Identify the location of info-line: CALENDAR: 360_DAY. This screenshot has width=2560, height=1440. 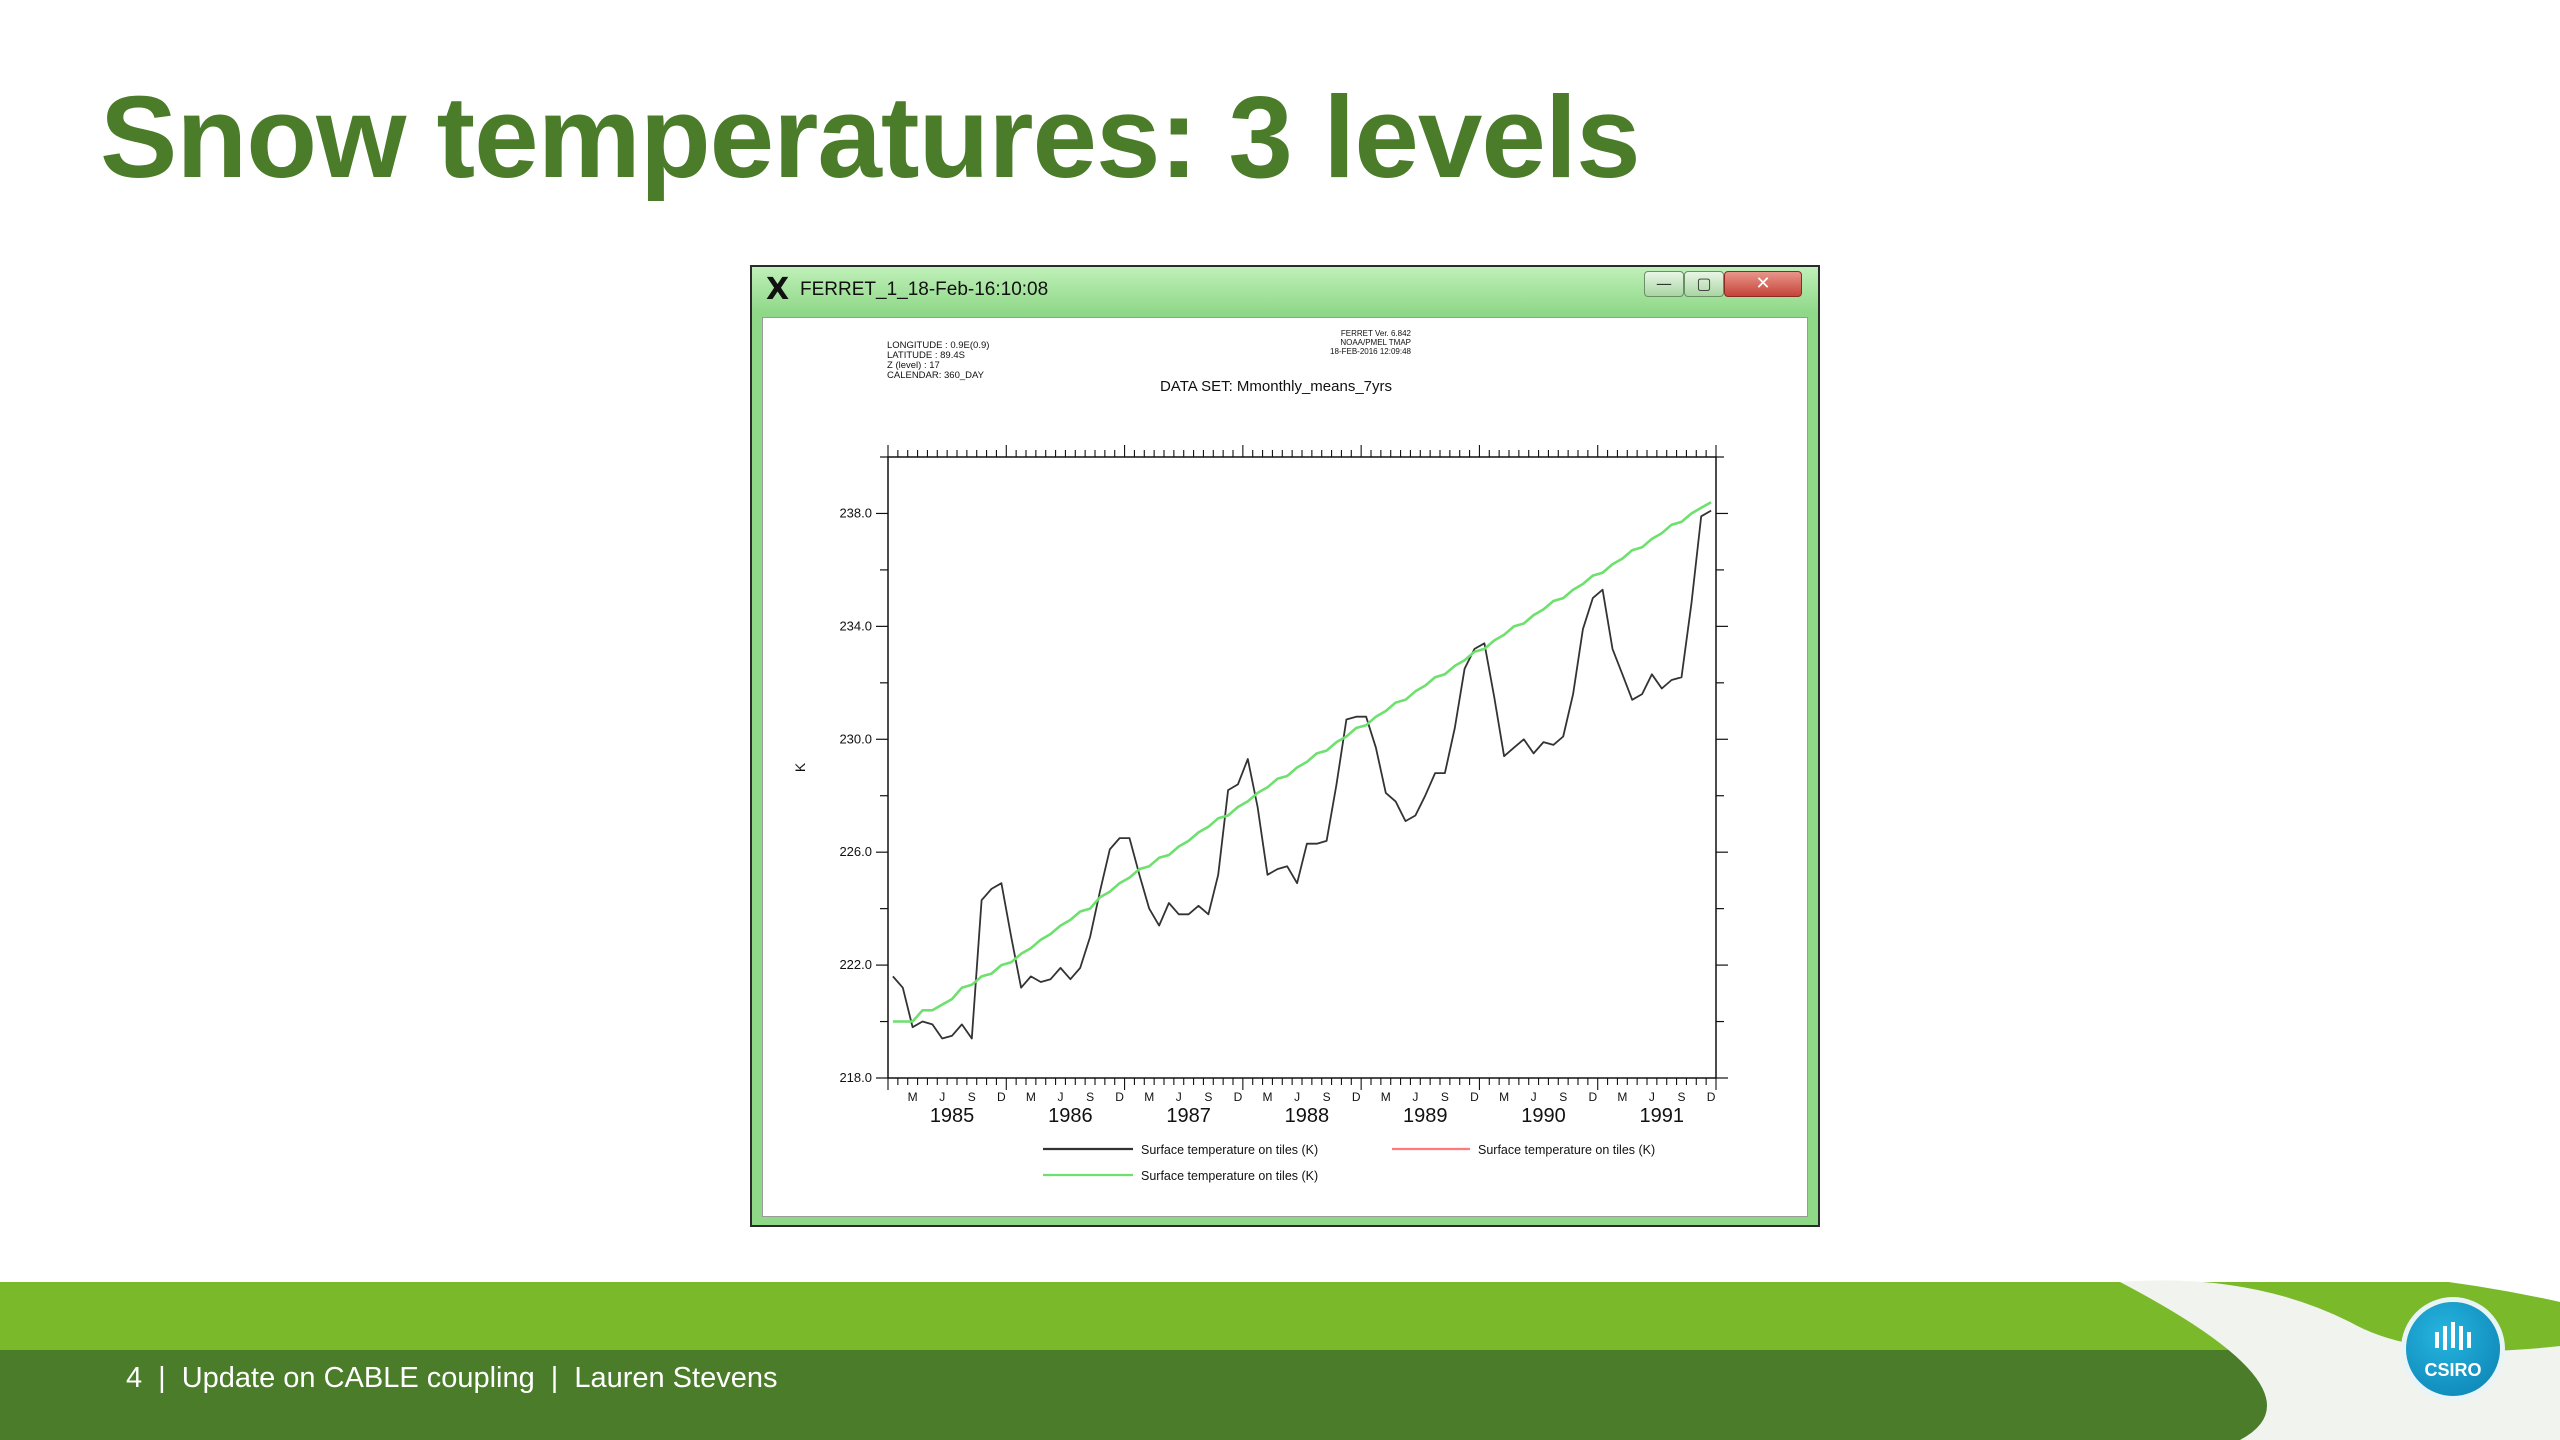
(936, 375).